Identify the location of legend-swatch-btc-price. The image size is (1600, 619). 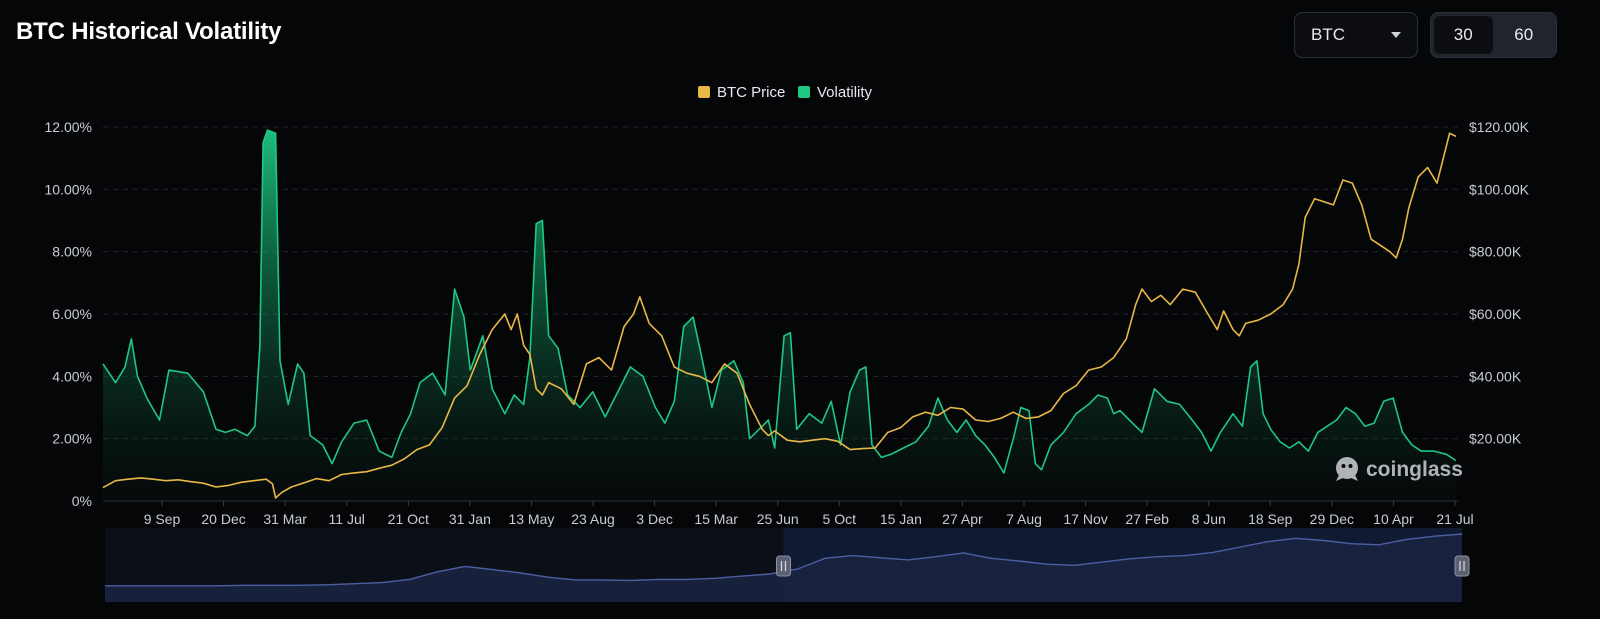
(704, 92).